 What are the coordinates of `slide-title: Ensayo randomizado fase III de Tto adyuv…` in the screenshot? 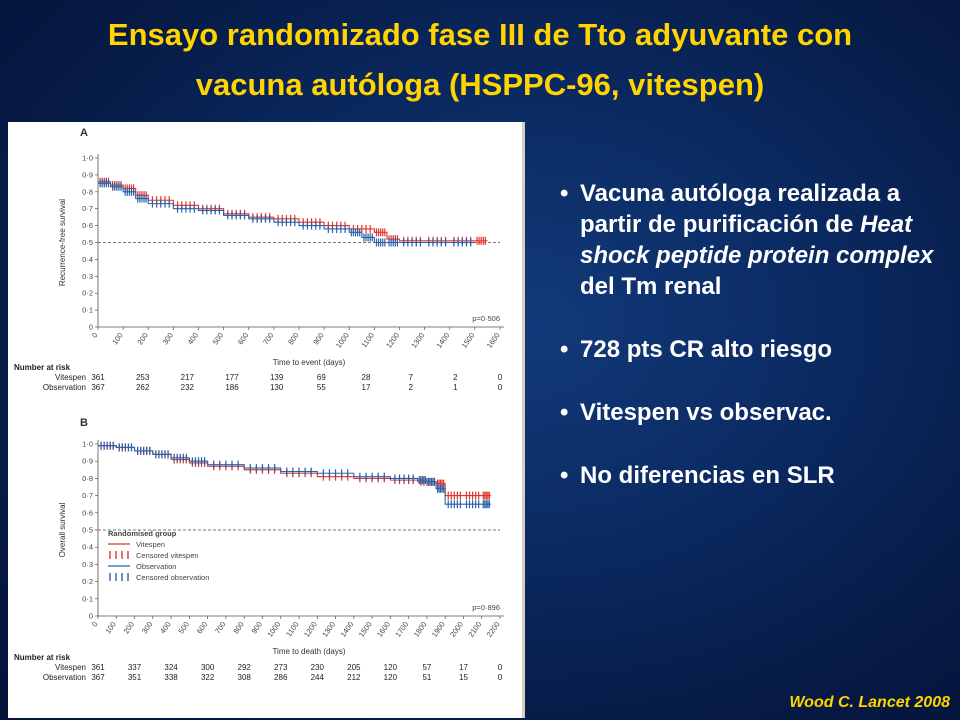 It's located at (480, 60).